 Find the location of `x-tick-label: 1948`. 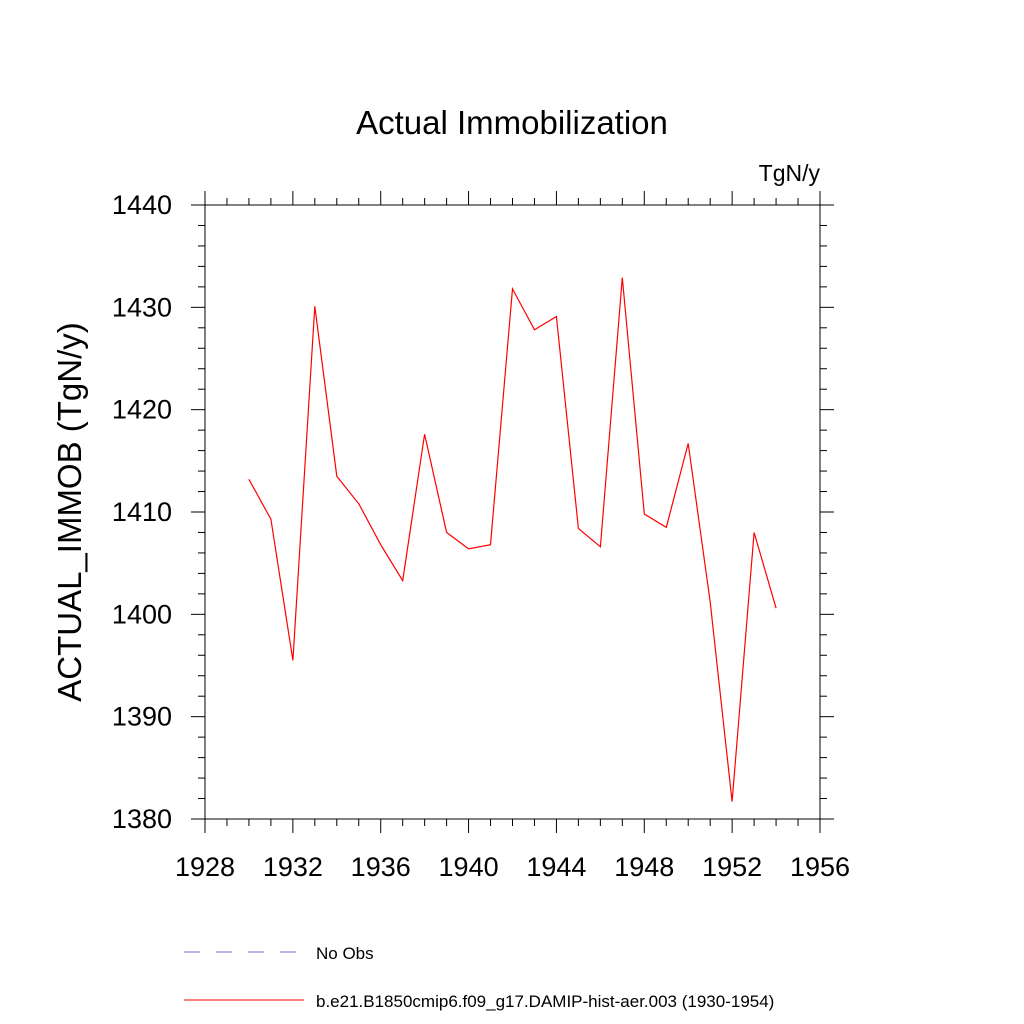

x-tick-label: 1948 is located at coordinates (644, 867).